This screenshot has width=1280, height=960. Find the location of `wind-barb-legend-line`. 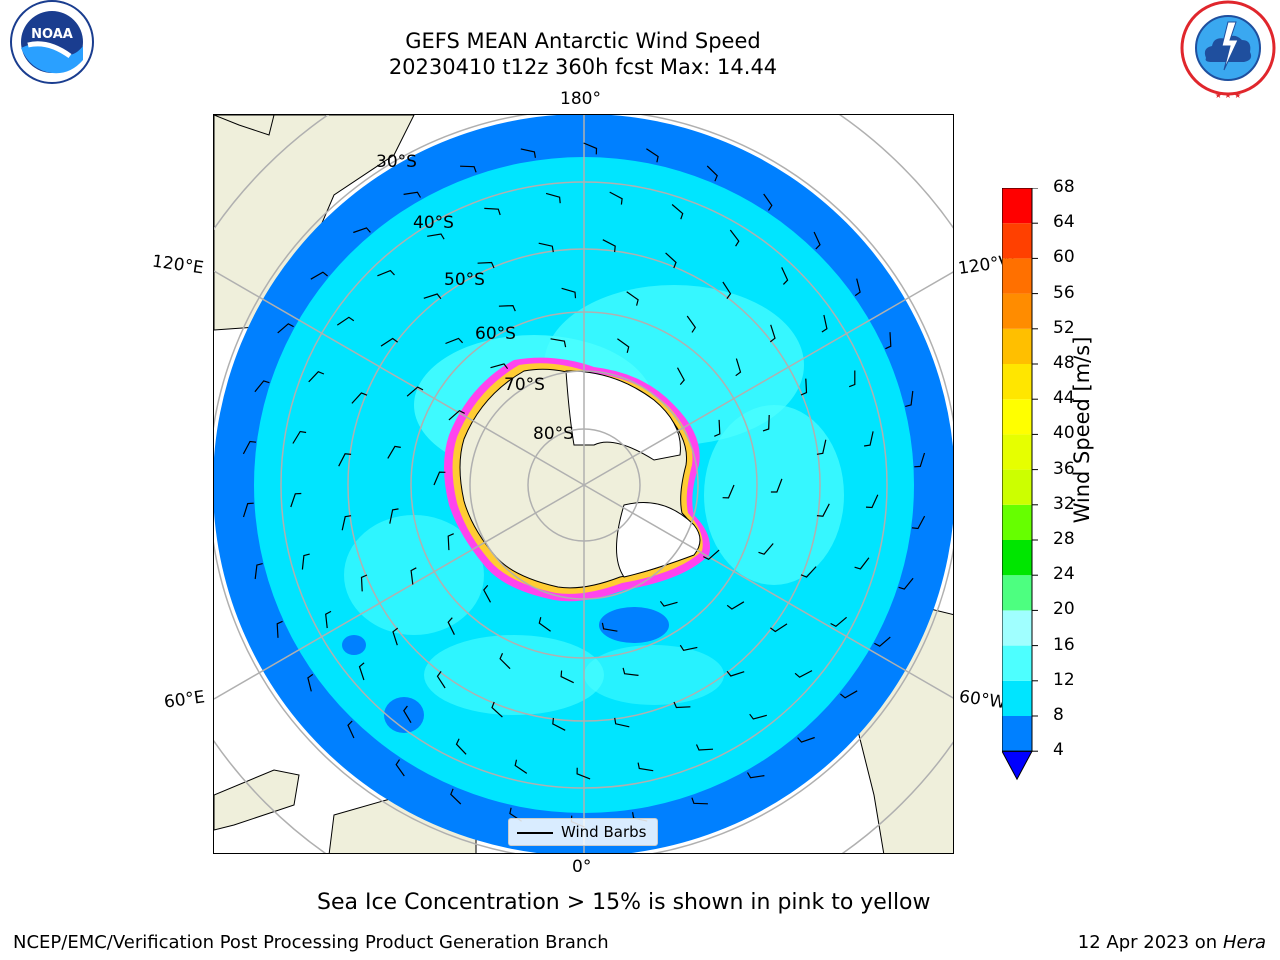

wind-barb-legend-line is located at coordinates (535, 833).